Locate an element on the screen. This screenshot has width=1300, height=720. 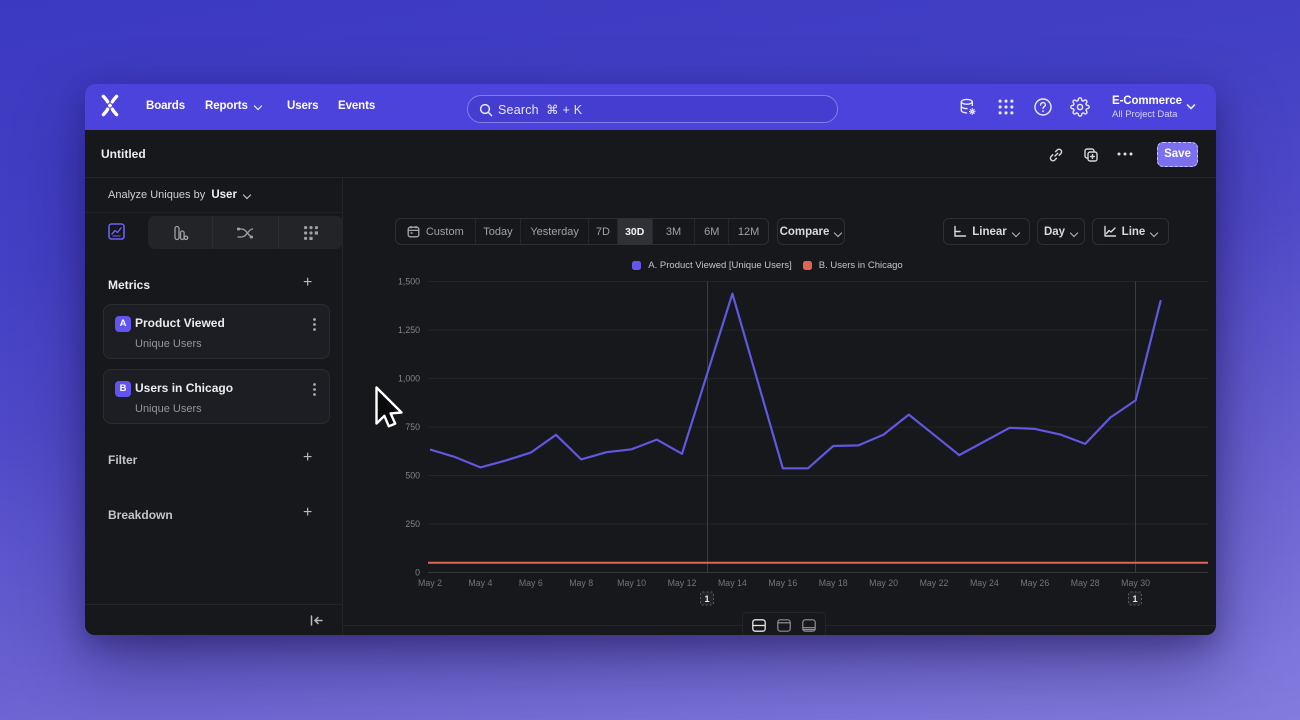
svg-text: May 6 is located at coordinates (531, 583).